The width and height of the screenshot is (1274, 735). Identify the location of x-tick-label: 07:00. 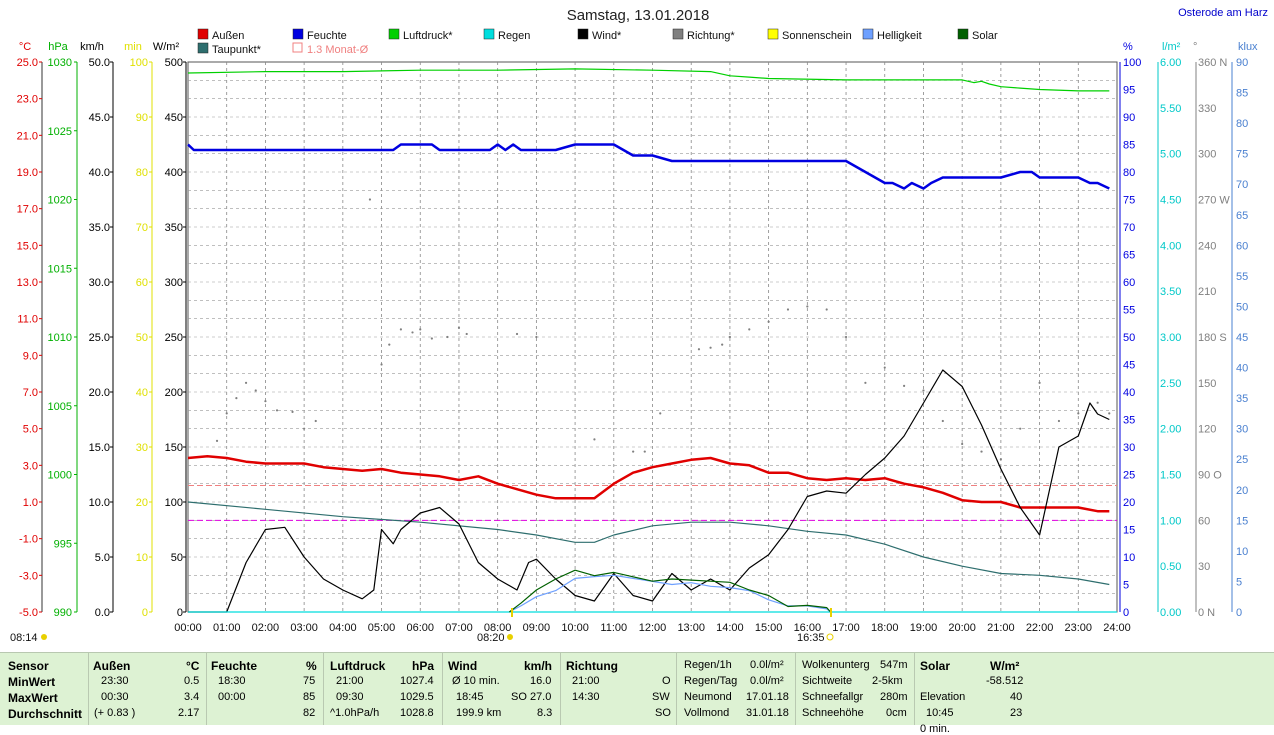
(459, 628).